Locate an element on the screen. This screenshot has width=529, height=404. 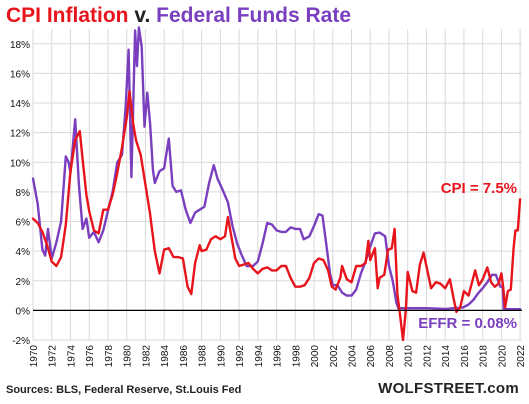
x-tick-label: 2020 is located at coordinates (502, 356).